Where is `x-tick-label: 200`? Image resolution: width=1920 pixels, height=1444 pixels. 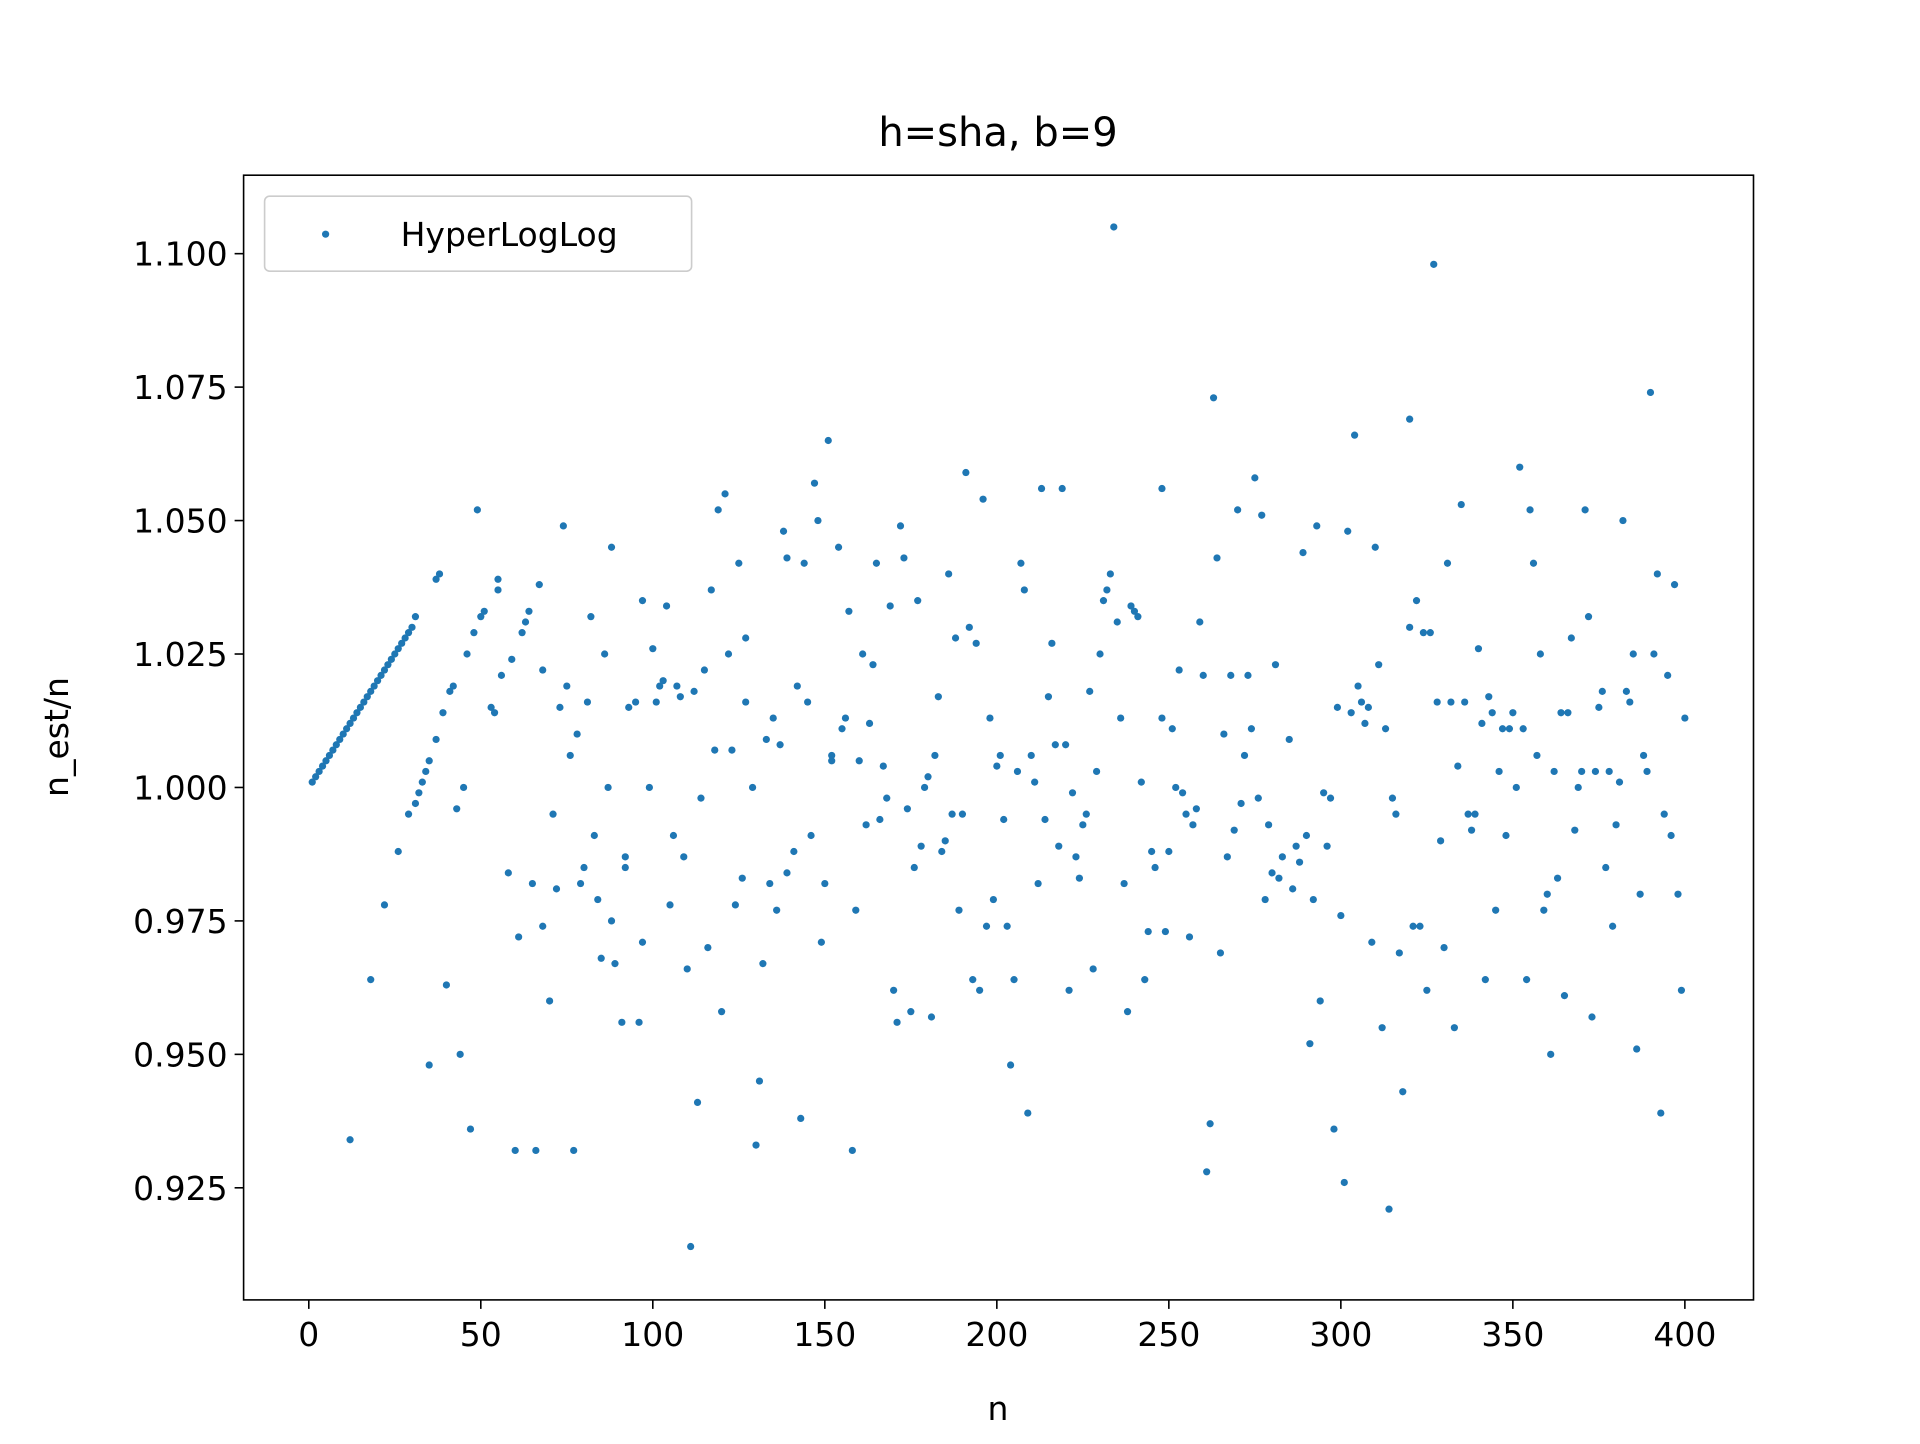
x-tick-label: 200 is located at coordinates (996, 1334).